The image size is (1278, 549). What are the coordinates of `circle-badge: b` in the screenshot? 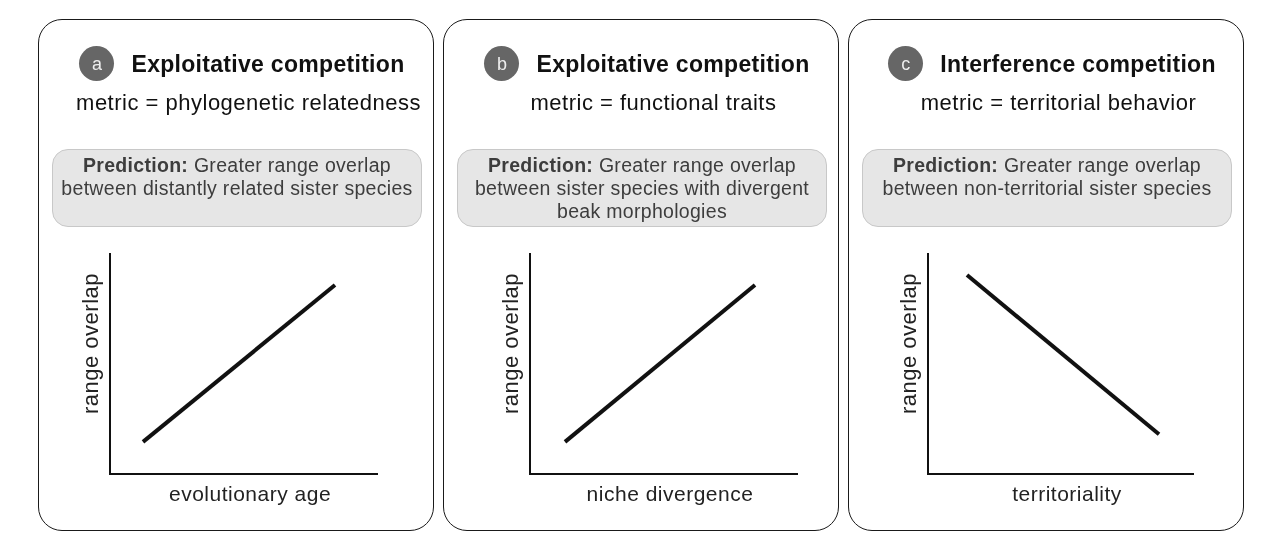 It's located at (502, 63).